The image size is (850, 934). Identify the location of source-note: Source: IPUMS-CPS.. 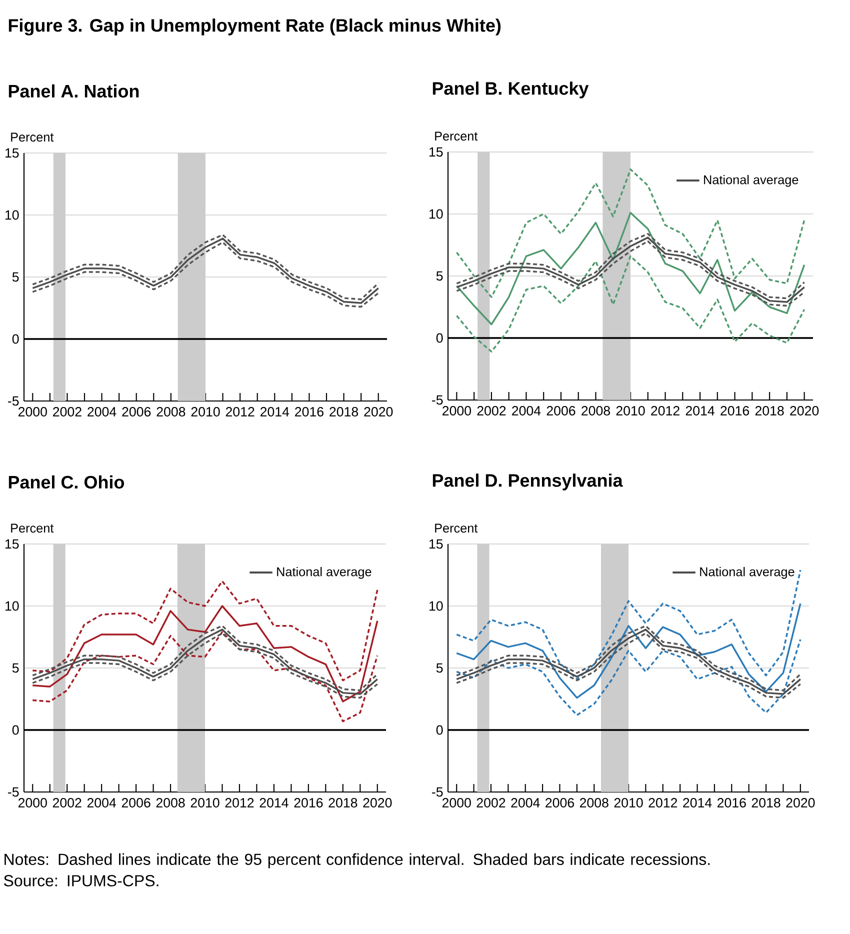
(81, 880).